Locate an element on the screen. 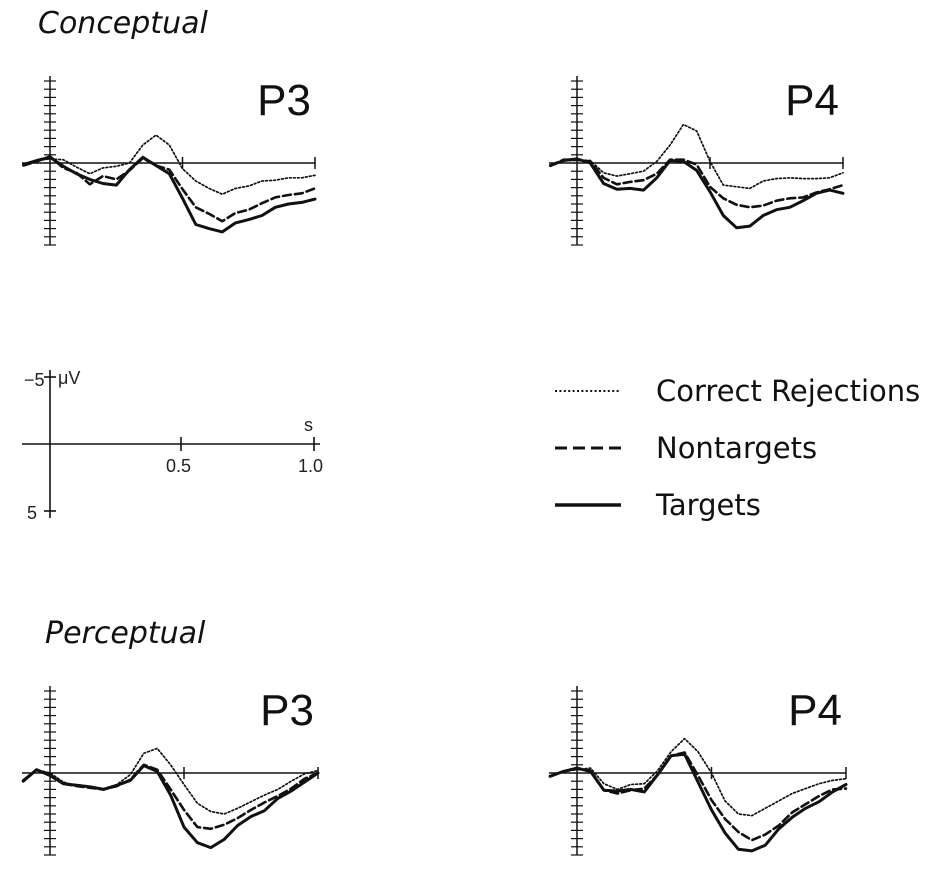  legend-label-nontargets: Nontargets is located at coordinates (737, 447).